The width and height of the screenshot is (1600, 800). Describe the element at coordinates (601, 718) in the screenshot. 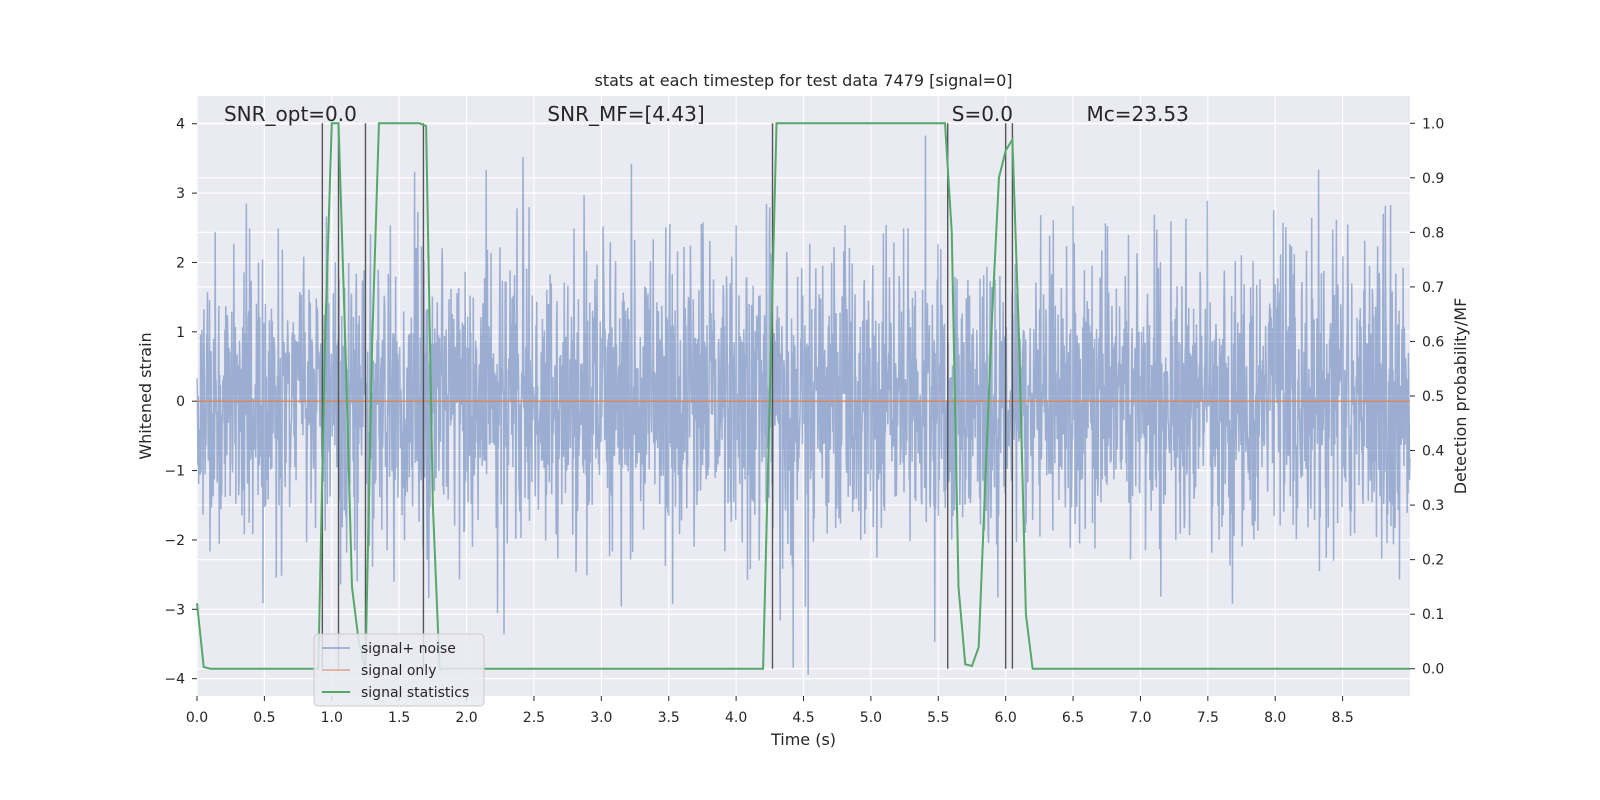

I see `x-tick-6: 3.0` at that location.